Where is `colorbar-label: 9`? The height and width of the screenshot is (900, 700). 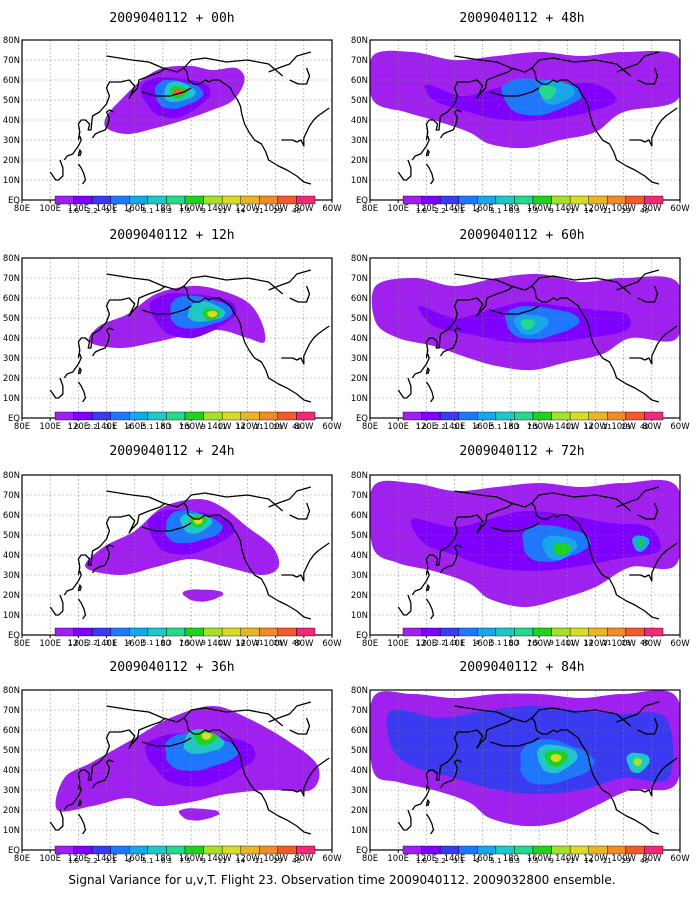 colorbar-label: 9 is located at coordinates (551, 427).